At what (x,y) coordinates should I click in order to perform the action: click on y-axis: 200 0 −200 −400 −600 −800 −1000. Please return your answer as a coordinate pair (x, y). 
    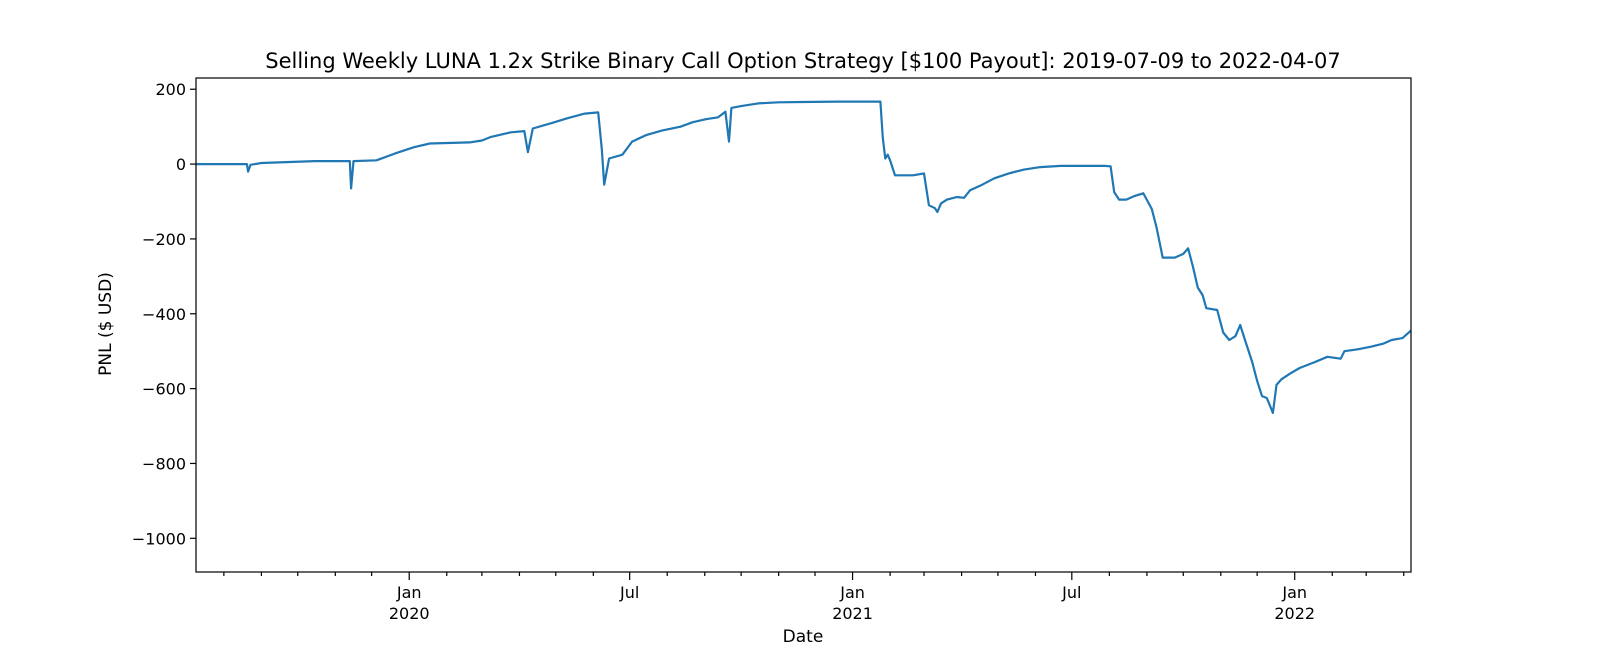
    Looking at the image, I should click on (164, 314).